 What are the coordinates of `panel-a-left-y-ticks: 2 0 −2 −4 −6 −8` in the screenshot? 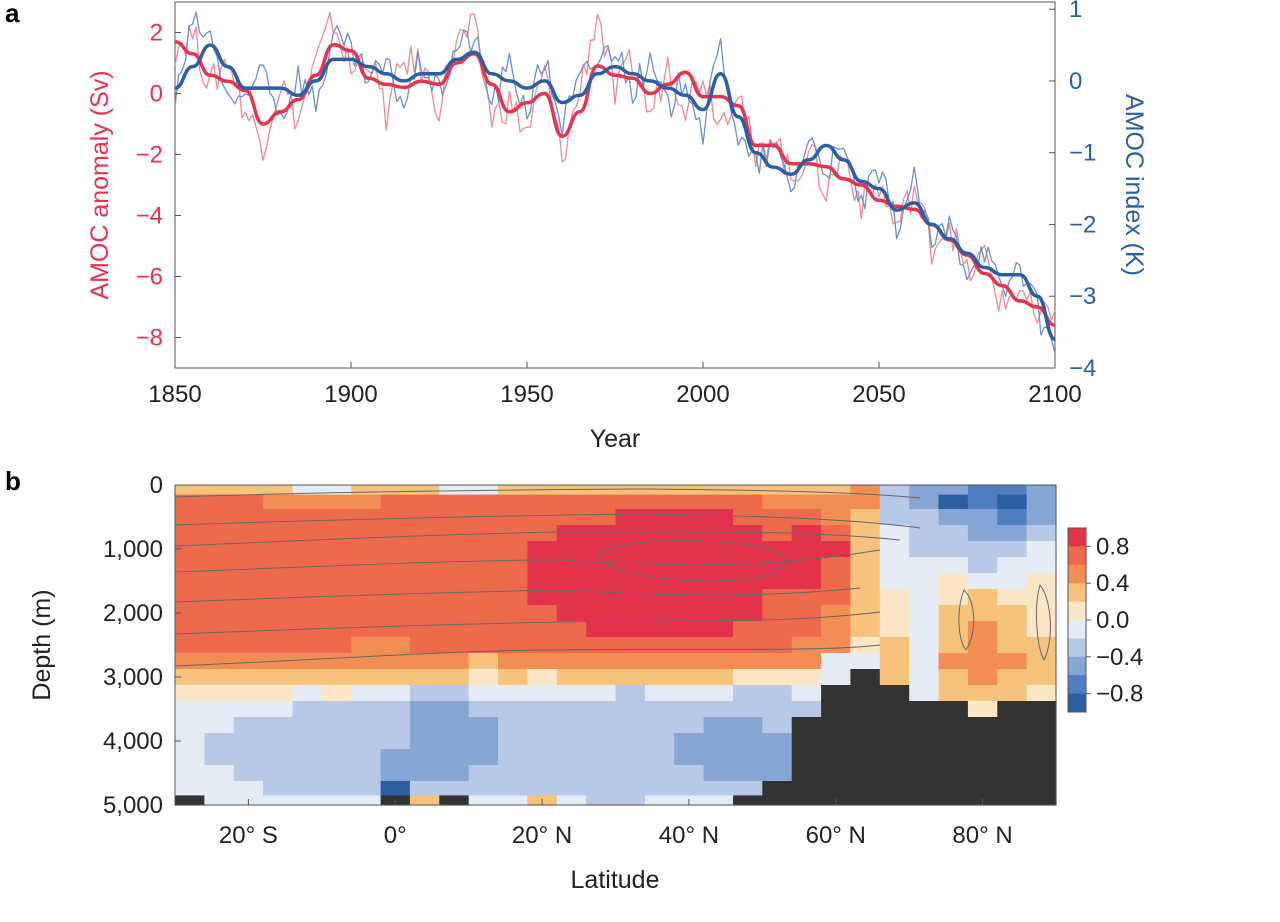 It's located at (158, 186).